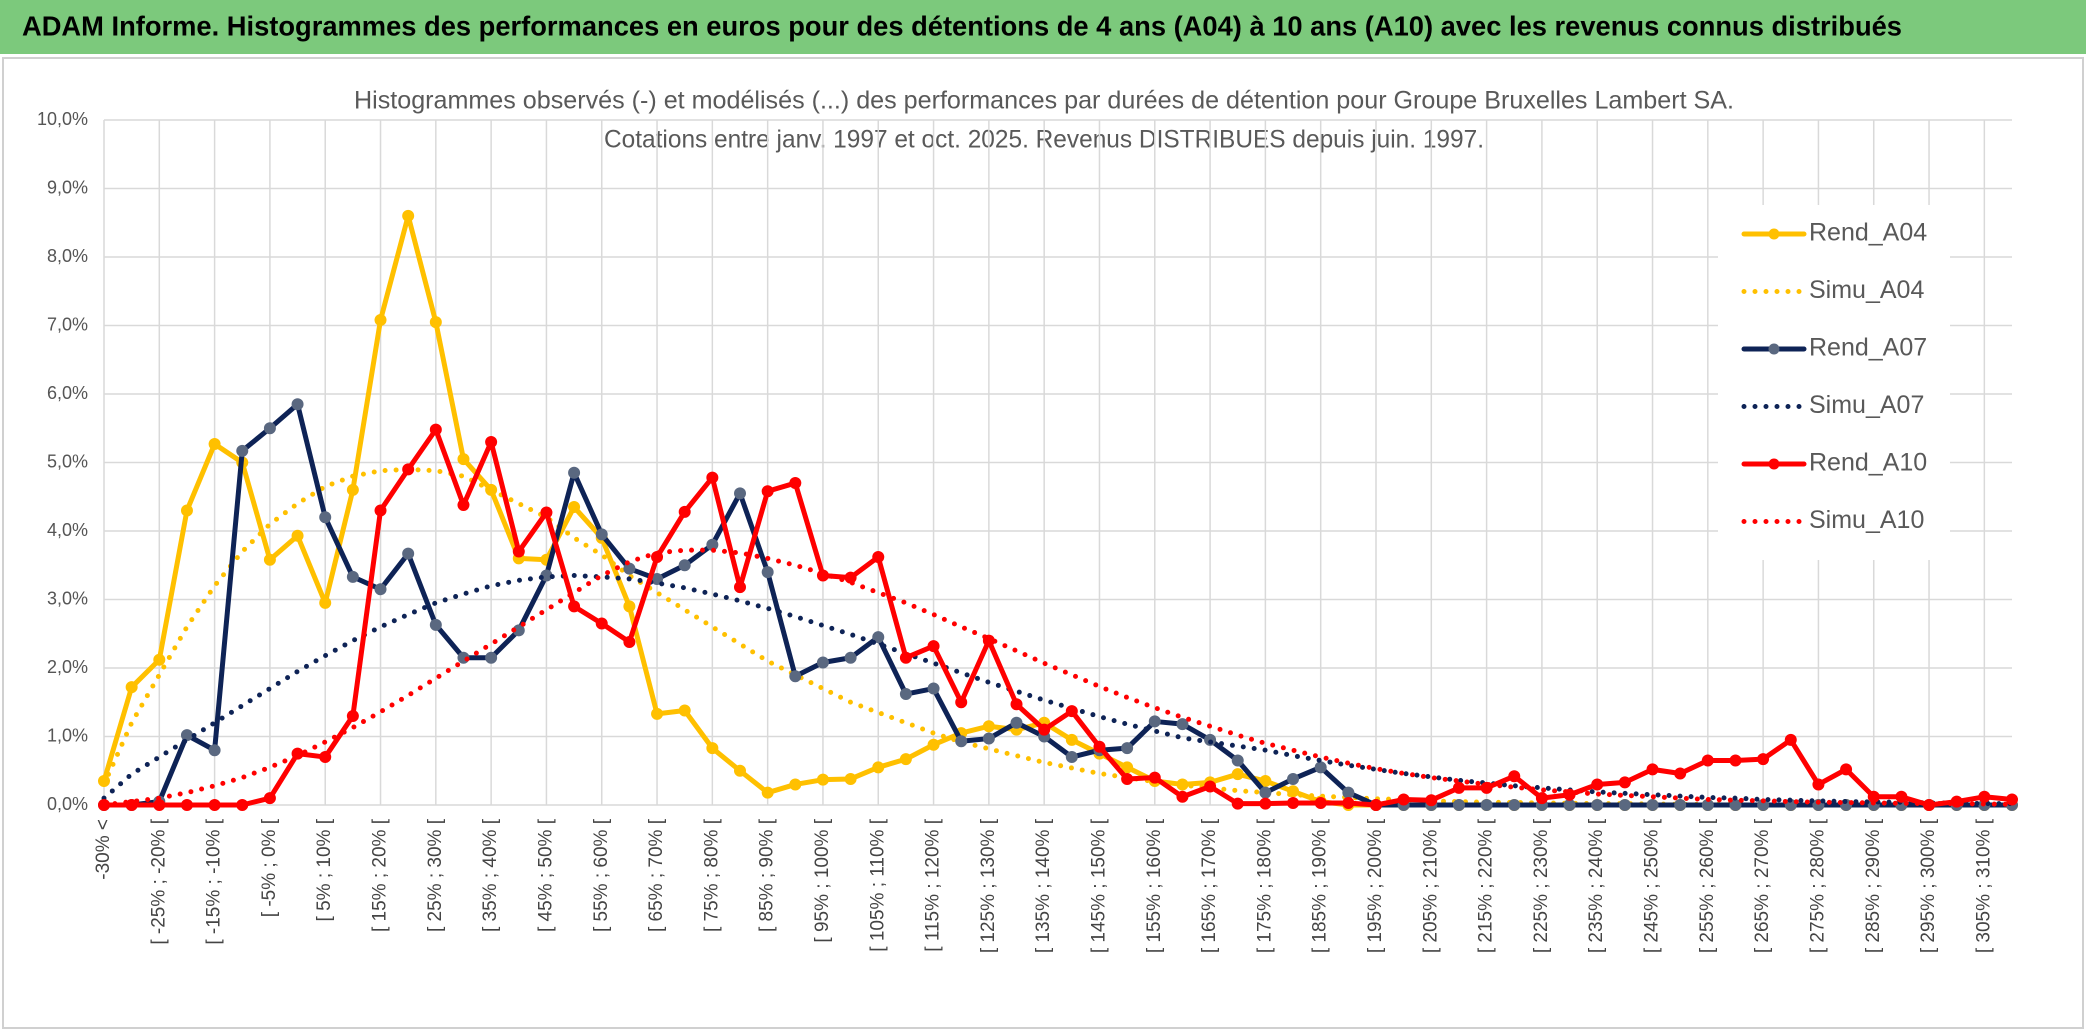  I want to click on x-tick-label: [ 215% ; 220% [, so click(1486, 885).